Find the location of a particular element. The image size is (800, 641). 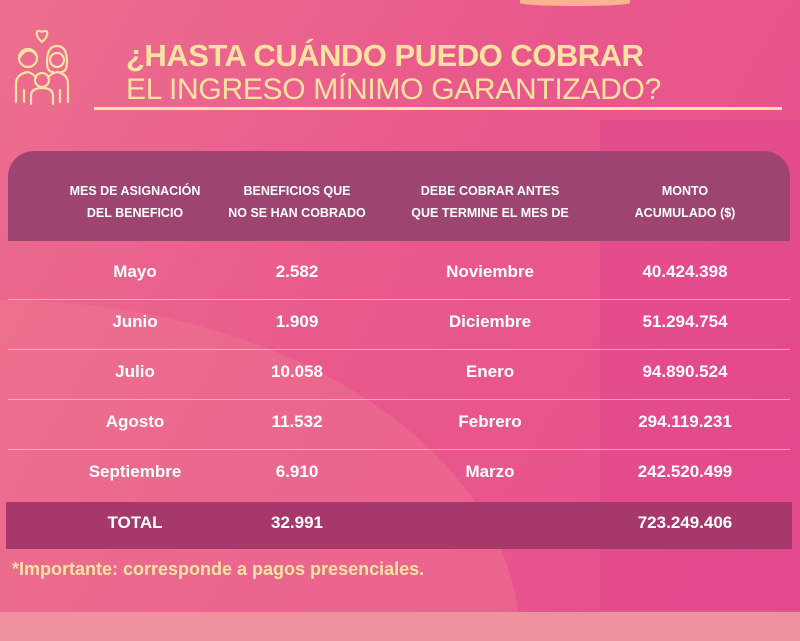

cell-monto: 94.890.524 is located at coordinates (685, 371).